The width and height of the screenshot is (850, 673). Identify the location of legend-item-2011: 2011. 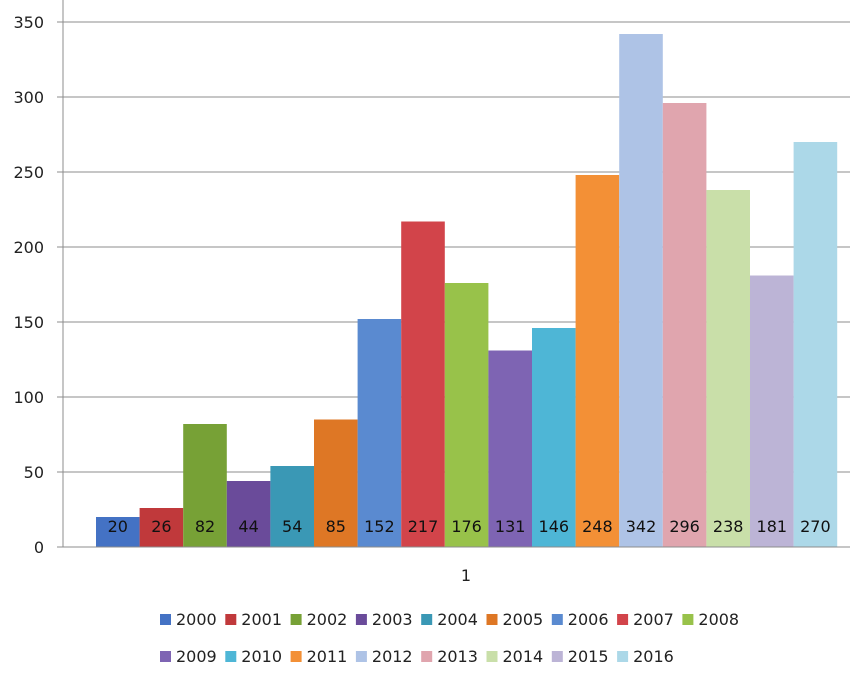
(319, 656).